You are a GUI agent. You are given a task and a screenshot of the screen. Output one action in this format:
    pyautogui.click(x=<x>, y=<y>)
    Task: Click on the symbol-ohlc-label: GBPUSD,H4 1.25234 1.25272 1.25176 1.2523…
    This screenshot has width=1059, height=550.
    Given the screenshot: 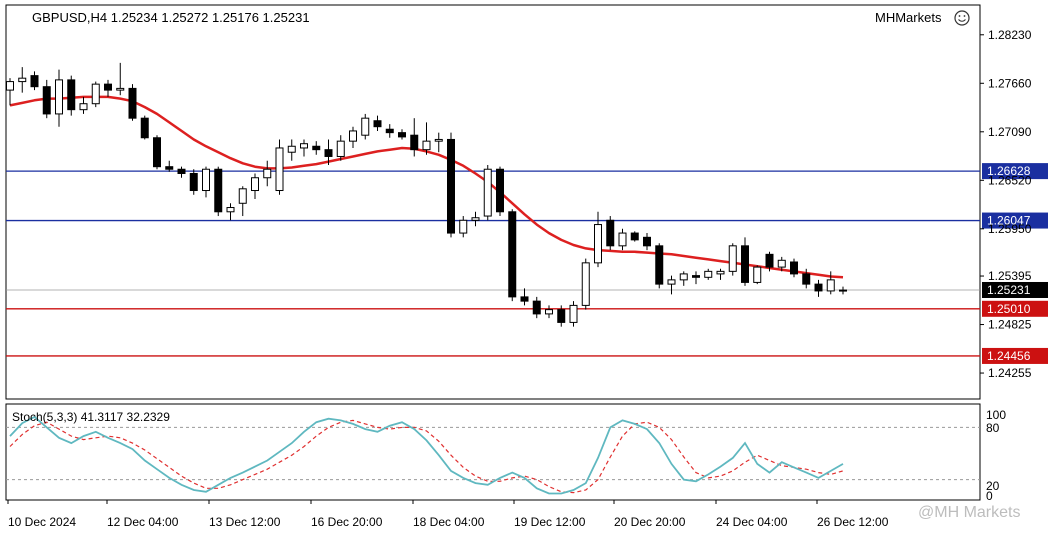 What is the action you would take?
    pyautogui.click(x=171, y=17)
    